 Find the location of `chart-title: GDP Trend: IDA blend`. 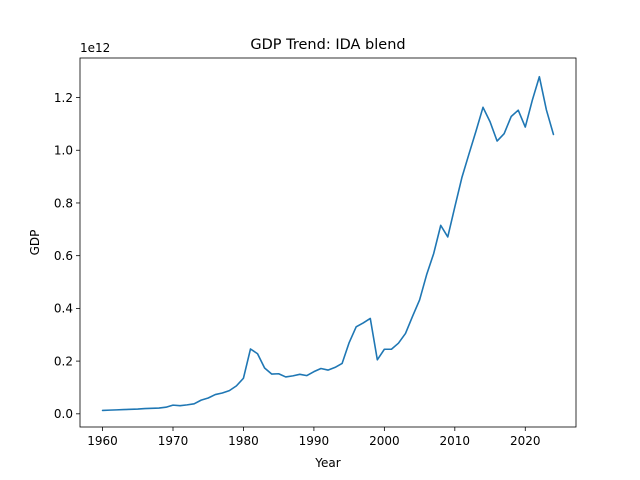

chart-title: GDP Trend: IDA blend is located at coordinates (327, 45).